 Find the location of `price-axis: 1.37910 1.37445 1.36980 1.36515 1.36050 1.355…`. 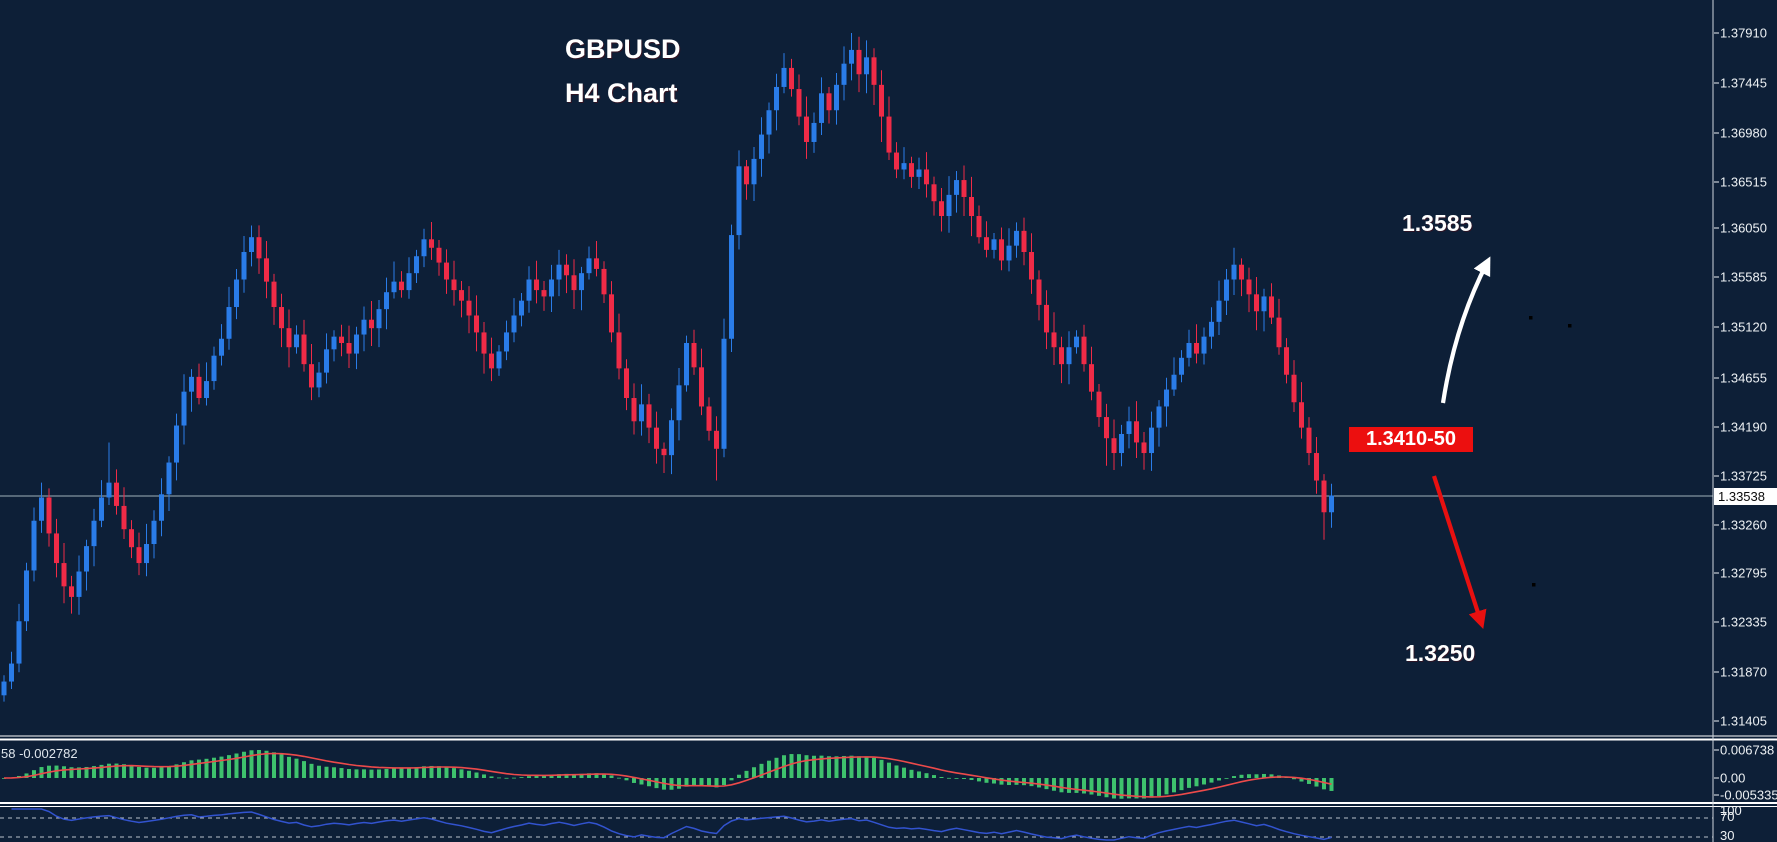

price-axis: 1.37910 1.37445 1.36980 1.36515 1.36050 1.355… is located at coordinates (1744, 421).